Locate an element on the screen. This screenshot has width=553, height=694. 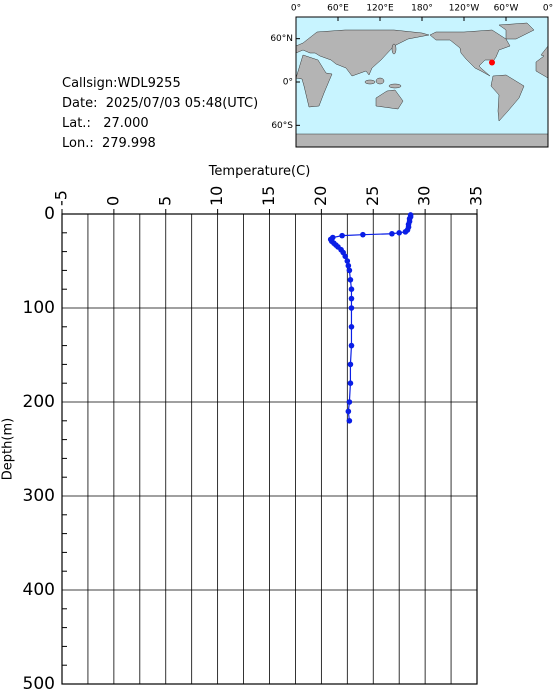
y-tick-label: 300 is located at coordinates (39, 496).